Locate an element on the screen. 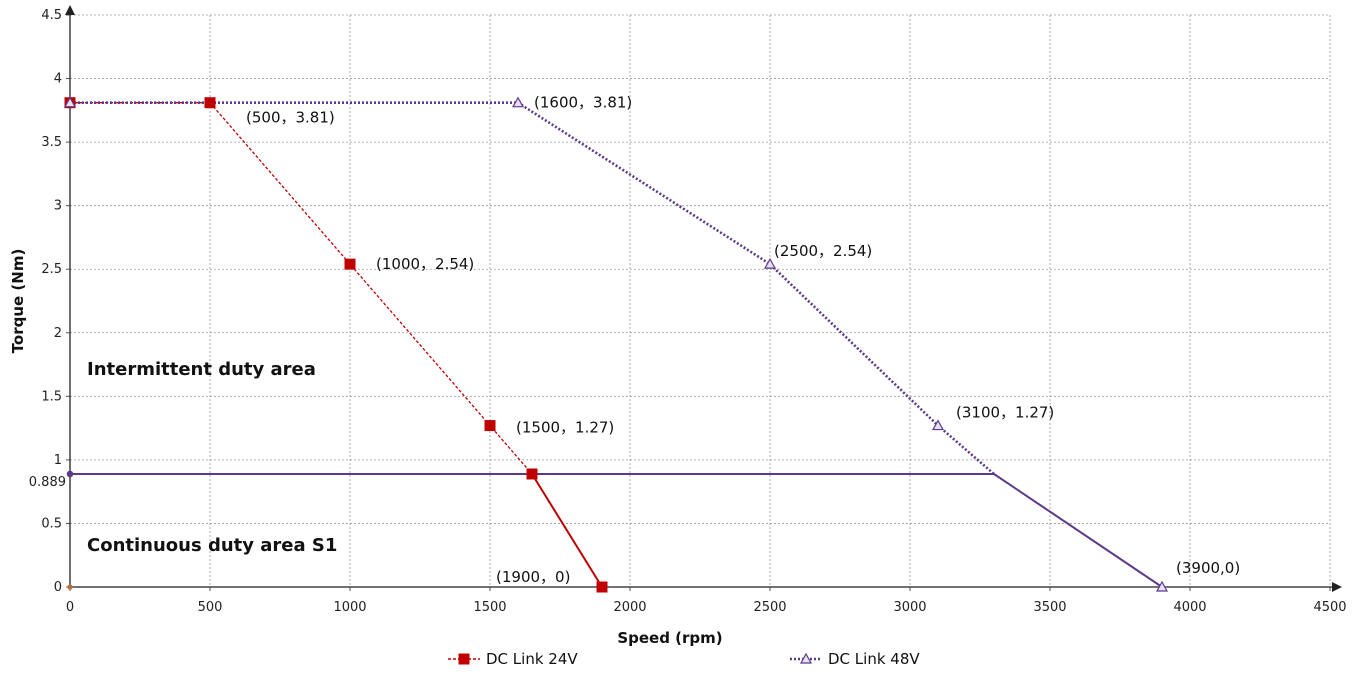 This screenshot has height=678, width=1362. legend-item-dc-link-24v: DC Link 24V is located at coordinates (513, 659).